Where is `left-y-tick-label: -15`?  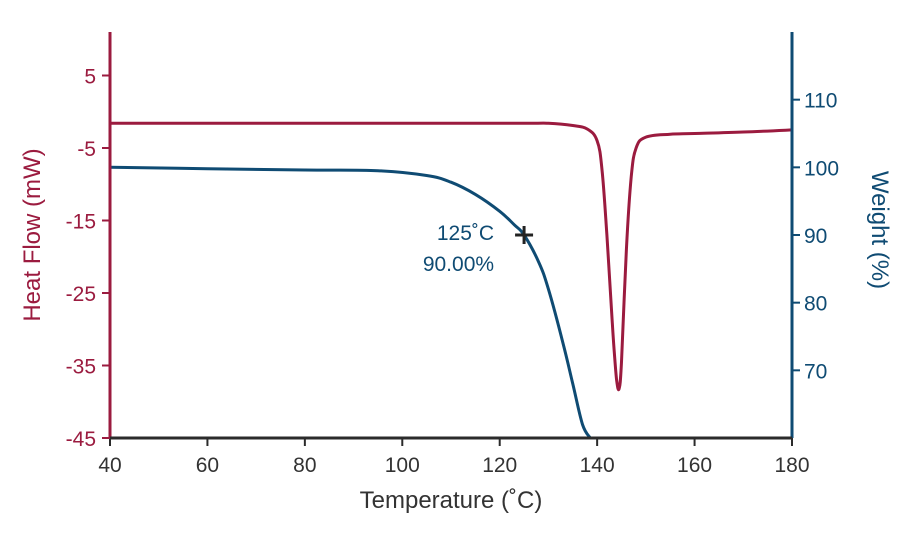 left-y-tick-label: -15 is located at coordinates (81, 222).